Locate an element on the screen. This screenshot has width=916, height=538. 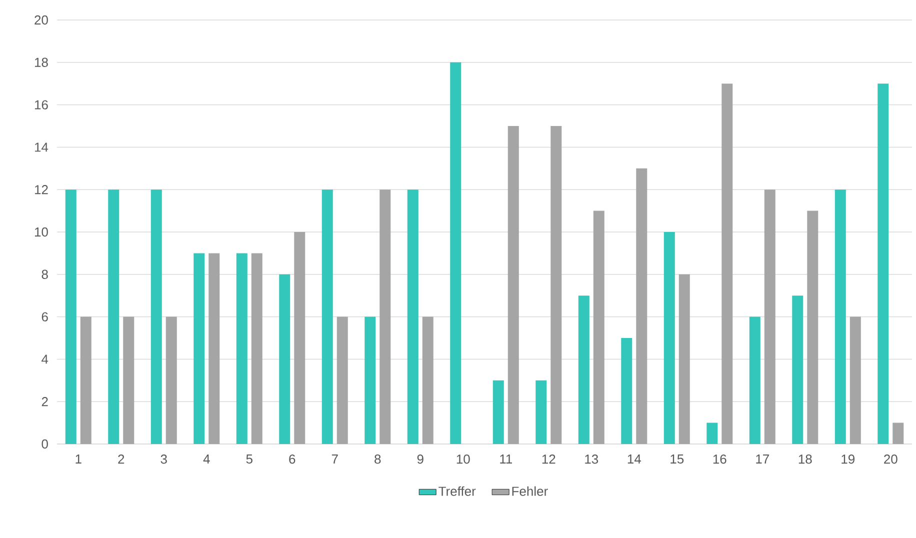
y-tick-label: 20 is located at coordinates (41, 20).